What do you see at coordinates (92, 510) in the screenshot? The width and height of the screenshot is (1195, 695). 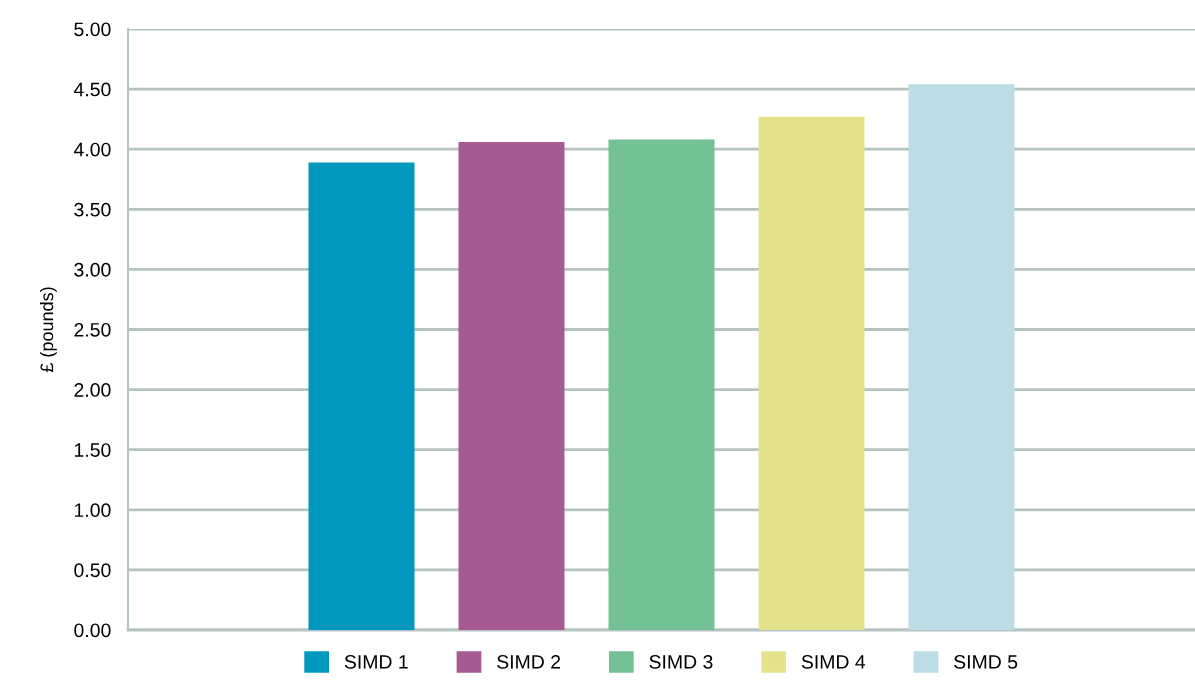 I see `y-tick-label: 1.00` at bounding box center [92, 510].